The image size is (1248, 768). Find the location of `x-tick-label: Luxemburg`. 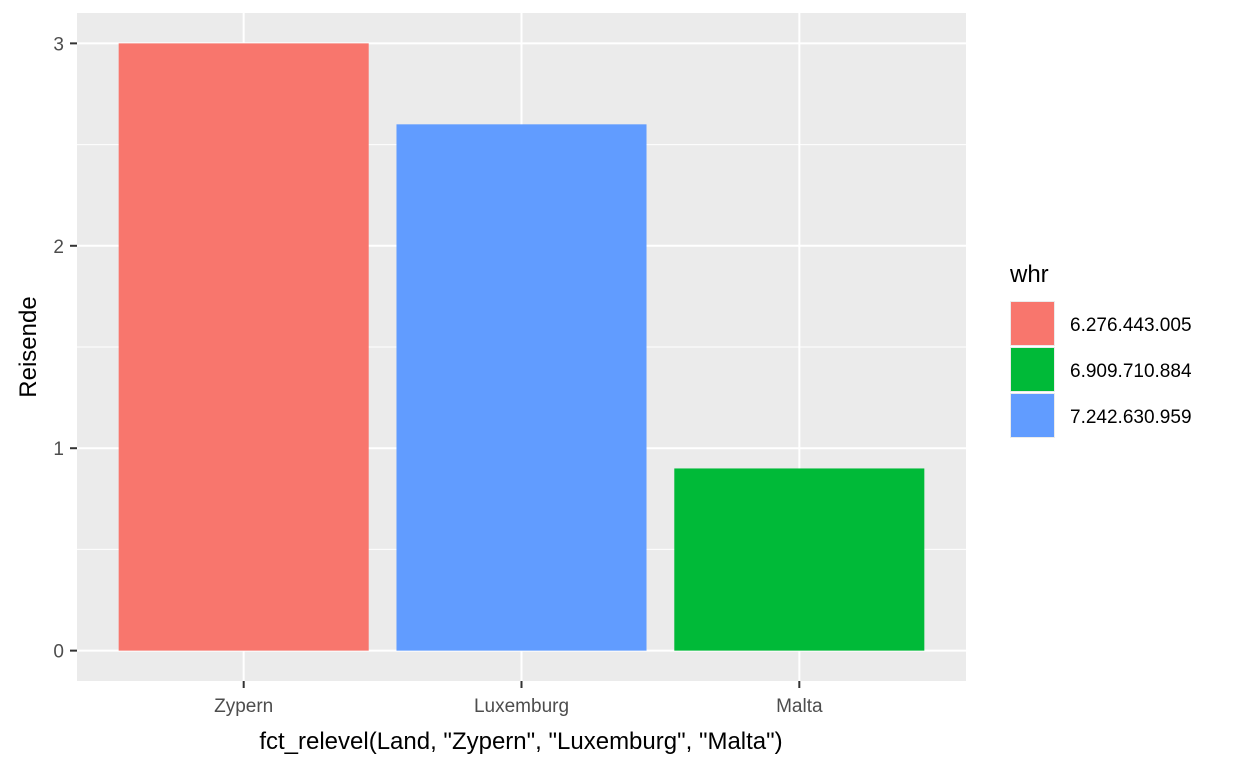

x-tick-label: Luxemburg is located at coordinates (521, 706).